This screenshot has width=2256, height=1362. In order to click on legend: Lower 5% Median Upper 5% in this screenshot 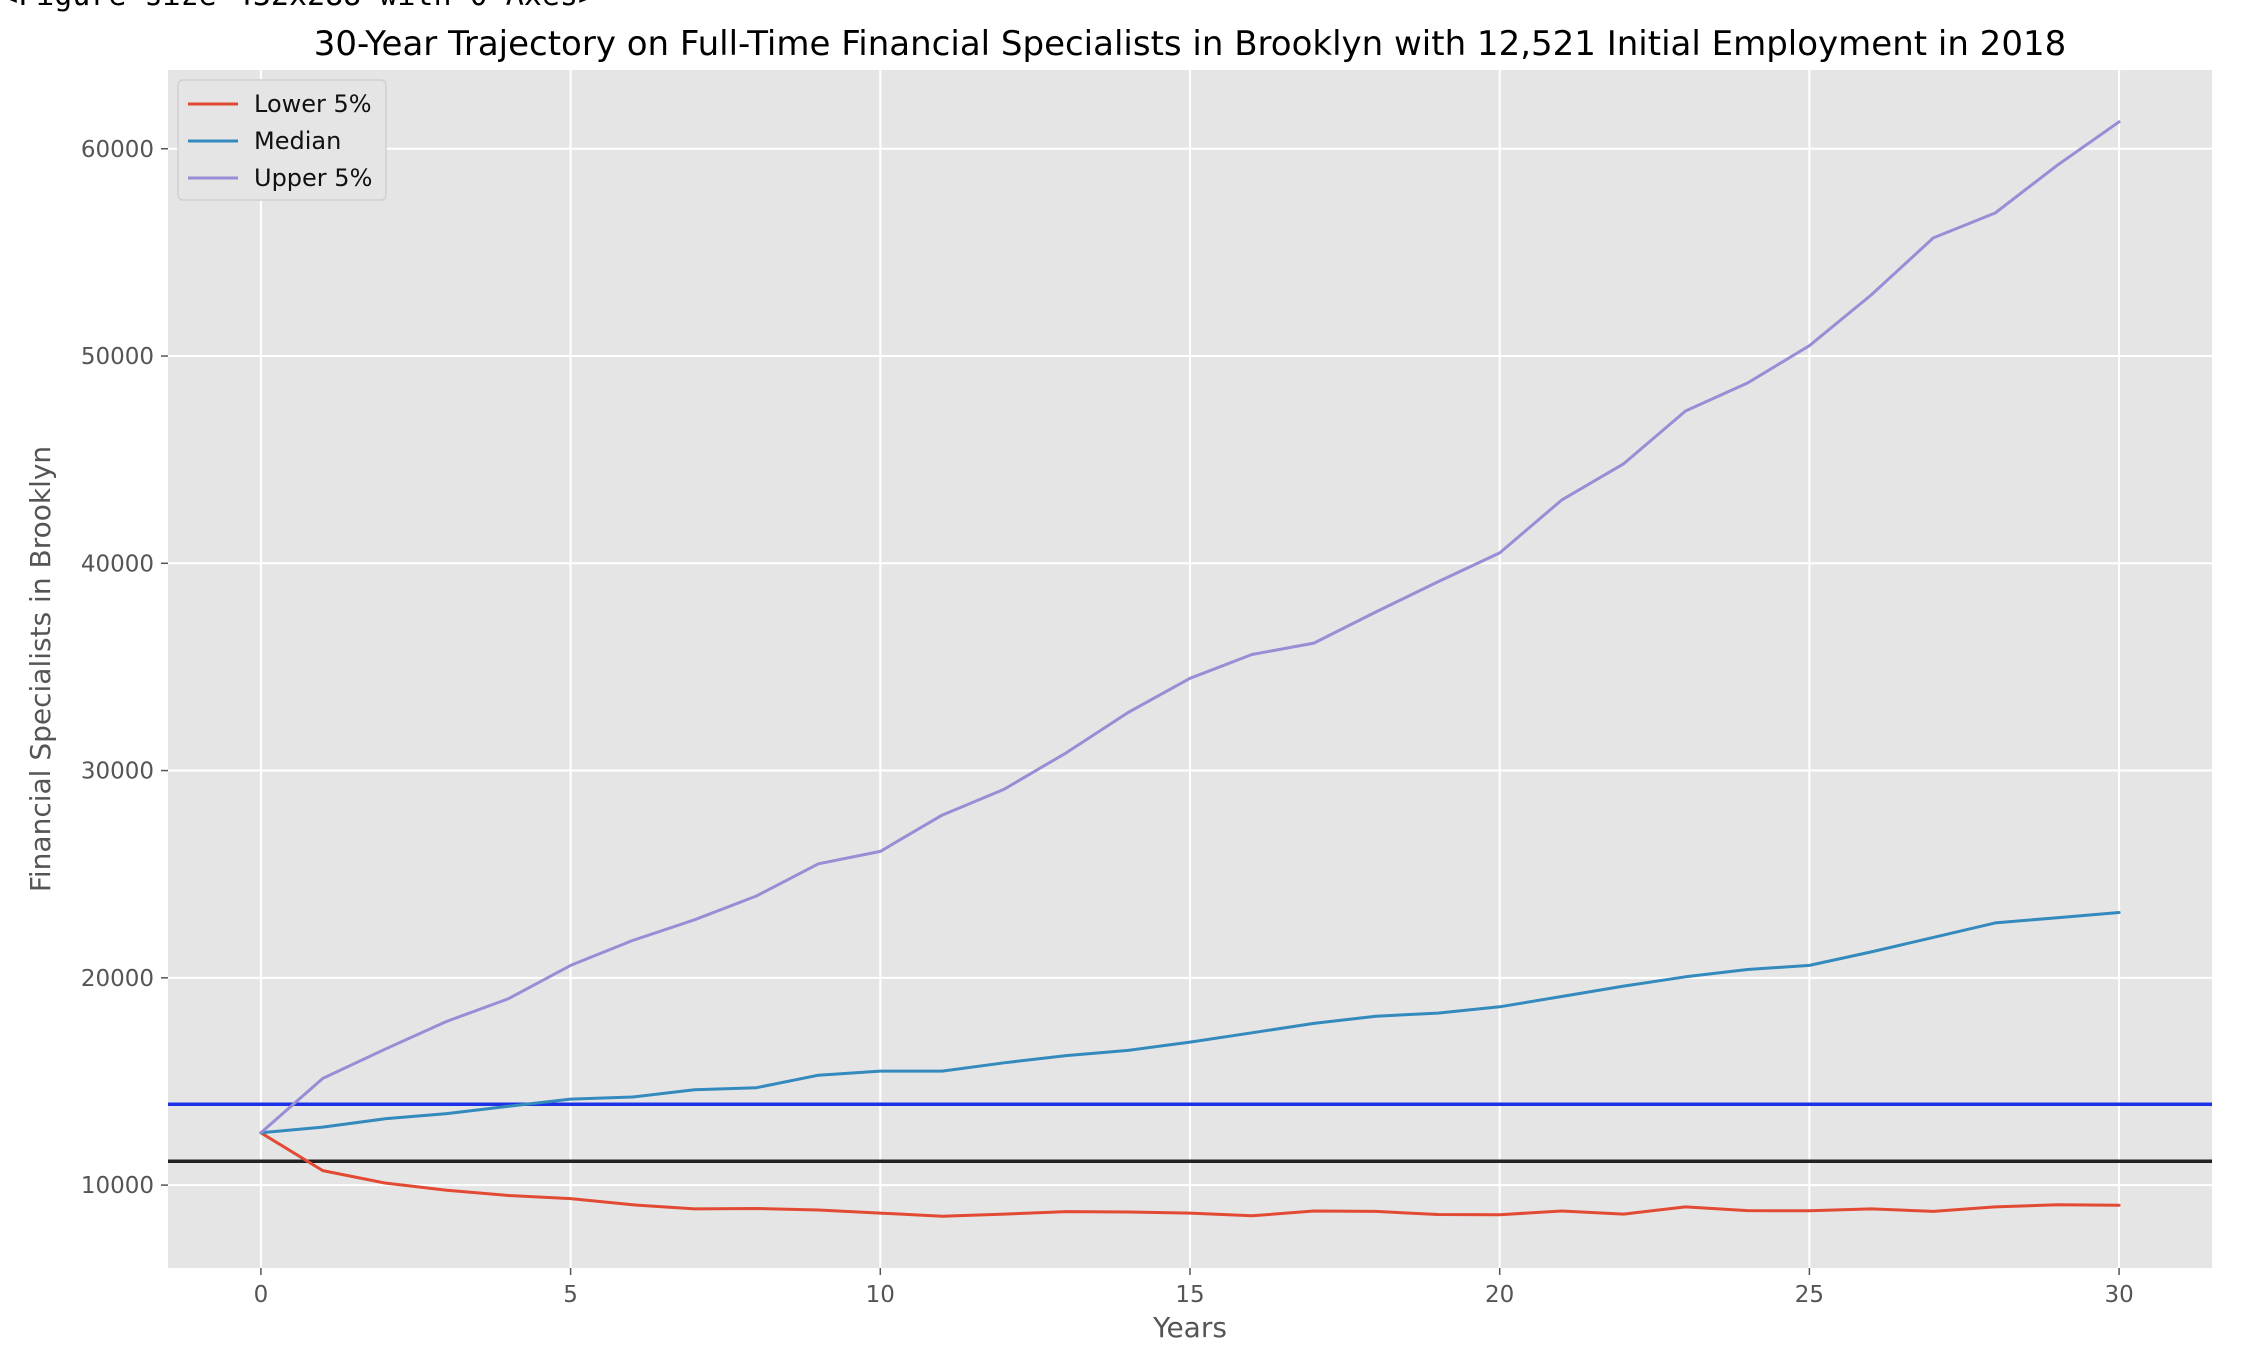, I will do `click(282, 140)`.